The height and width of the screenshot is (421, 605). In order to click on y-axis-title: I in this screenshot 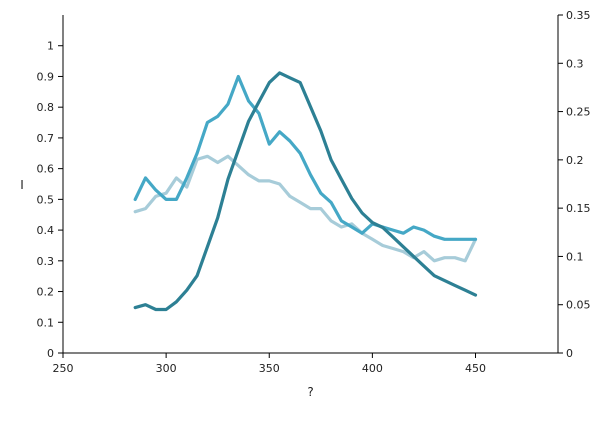, I will do `click(22, 185)`.